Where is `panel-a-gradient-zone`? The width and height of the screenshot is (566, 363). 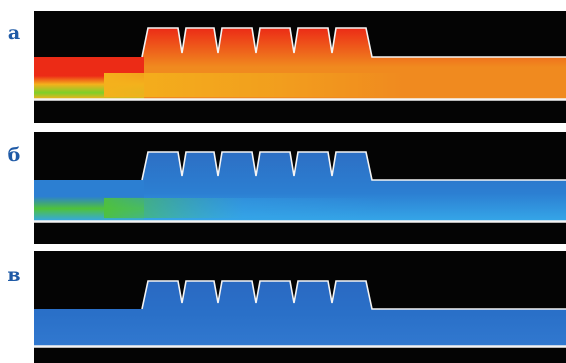 panel-a-gradient-zone is located at coordinates (254, 85).